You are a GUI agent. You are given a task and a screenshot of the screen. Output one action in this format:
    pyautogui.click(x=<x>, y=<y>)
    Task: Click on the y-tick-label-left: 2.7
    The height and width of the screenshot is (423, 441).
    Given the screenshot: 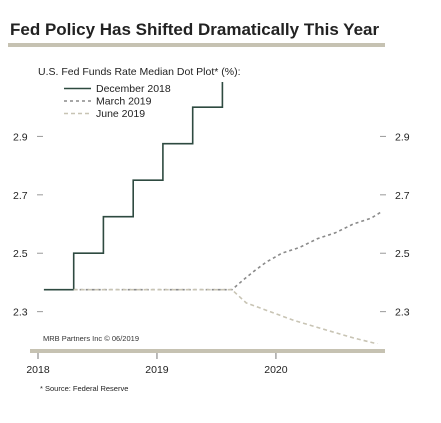 What is the action you would take?
    pyautogui.click(x=20, y=196)
    